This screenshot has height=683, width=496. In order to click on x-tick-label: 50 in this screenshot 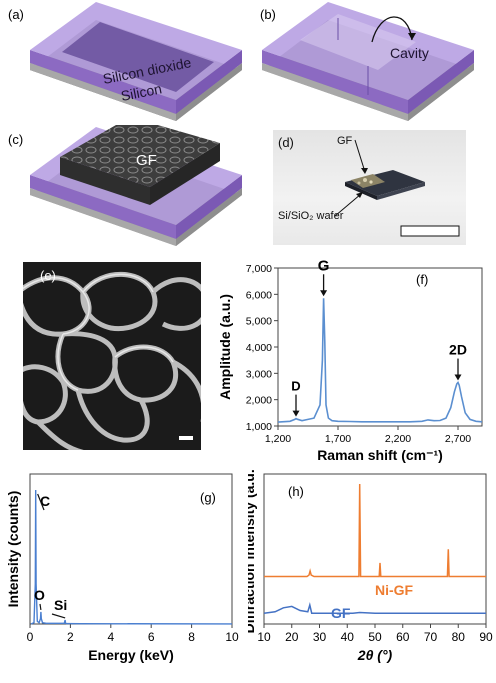, I will do `click(375, 637)`.